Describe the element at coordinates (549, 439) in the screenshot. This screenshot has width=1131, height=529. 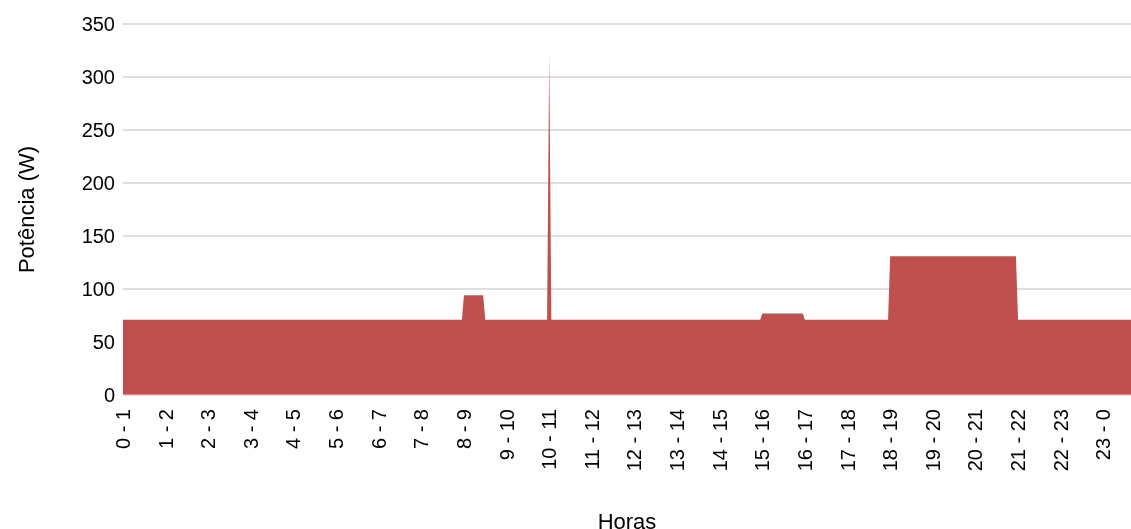
I see `x-tick-label: 10 - 11` at that location.